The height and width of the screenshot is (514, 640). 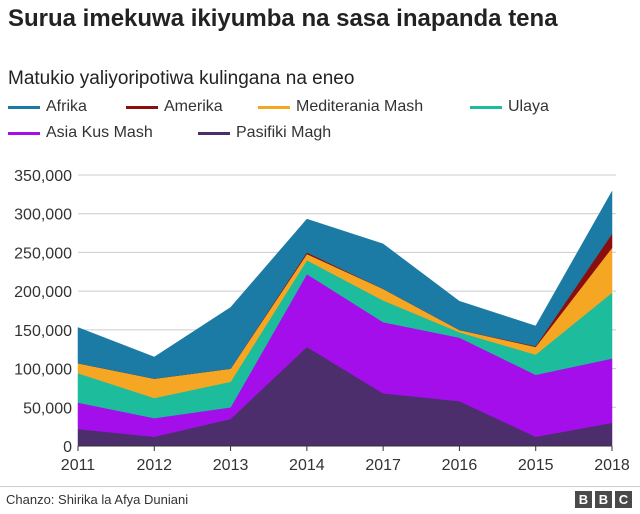 I want to click on legend-item-pasifiki-magh: Pasifiki Magh, so click(x=264, y=133).